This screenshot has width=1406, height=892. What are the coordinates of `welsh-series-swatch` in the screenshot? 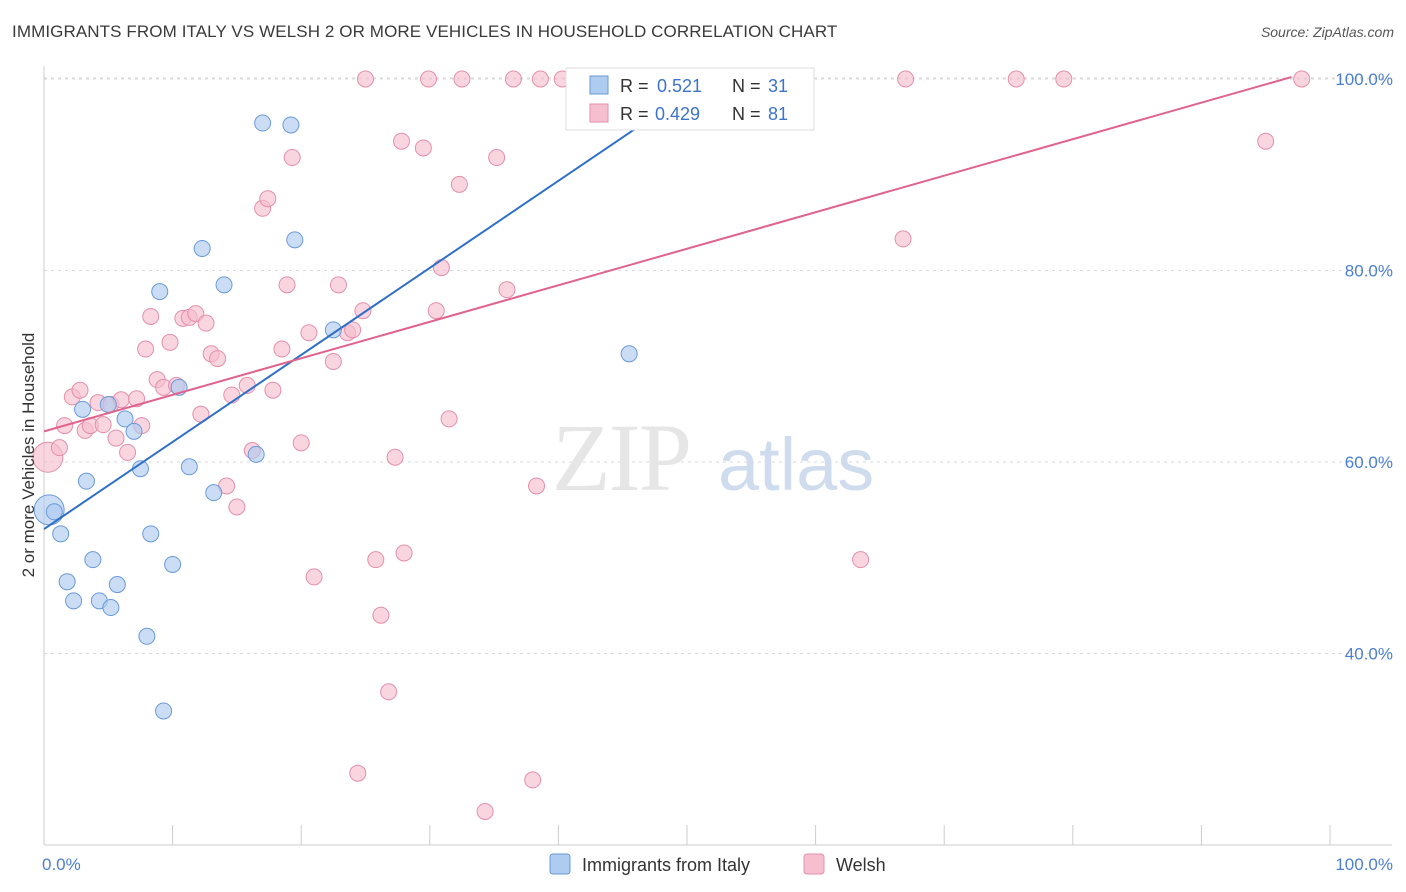 It's located at (814, 864).